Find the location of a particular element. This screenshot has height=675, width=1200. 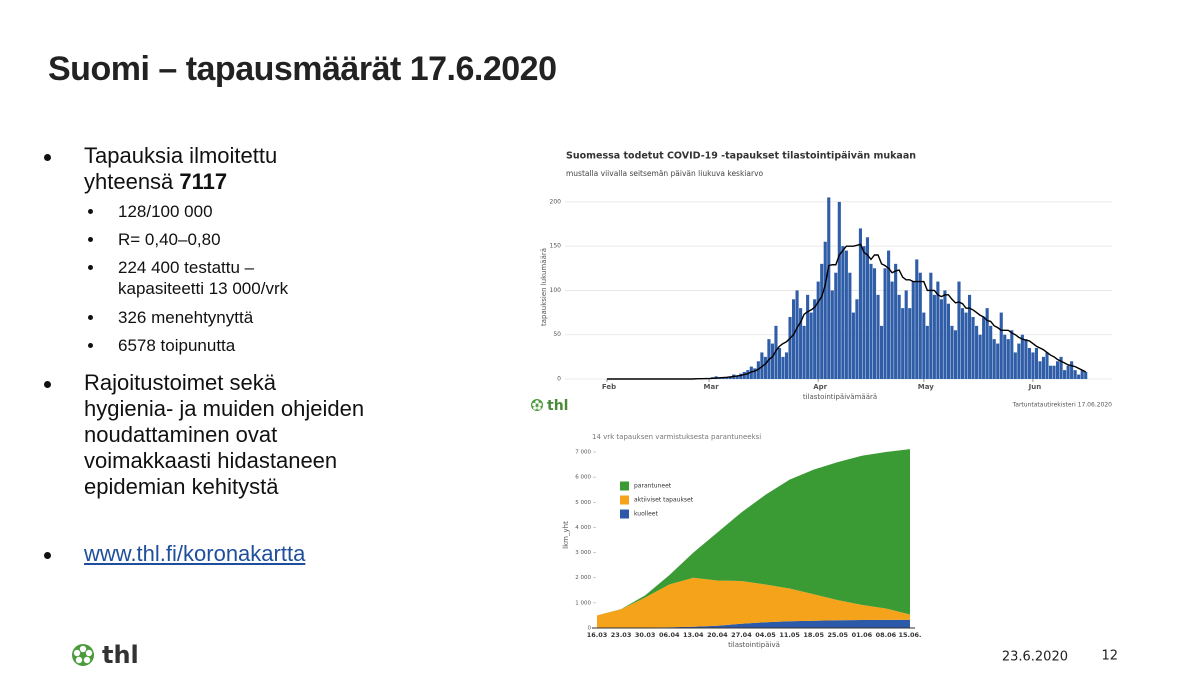

x-tick-label: 13.04 is located at coordinates (693, 635).